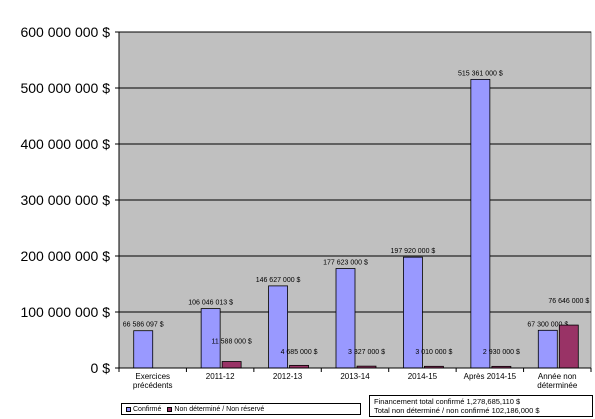 The width and height of the screenshot is (595, 419). Describe the element at coordinates (220, 376) in the screenshot. I see `x-tick-label: 2011-12` at that location.